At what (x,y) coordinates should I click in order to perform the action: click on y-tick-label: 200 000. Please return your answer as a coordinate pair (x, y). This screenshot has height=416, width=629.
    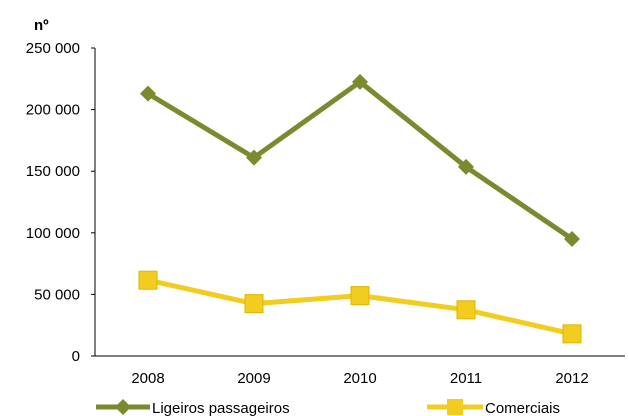
    Looking at the image, I should click on (53, 110).